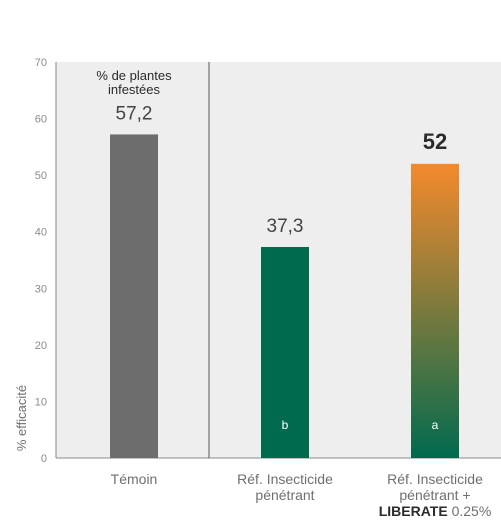 The width and height of the screenshot is (501, 525). What do you see at coordinates (41, 346) in the screenshot?
I see `y-tick-label: 20` at bounding box center [41, 346].